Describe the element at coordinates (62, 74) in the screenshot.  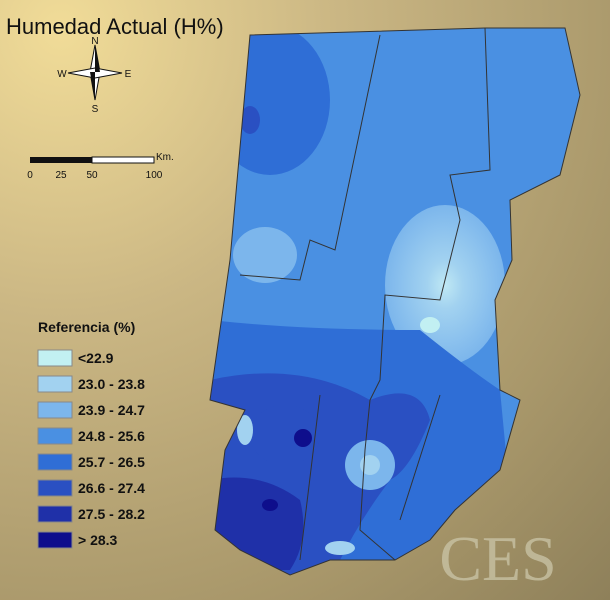
I see `compass-west: W` at that location.